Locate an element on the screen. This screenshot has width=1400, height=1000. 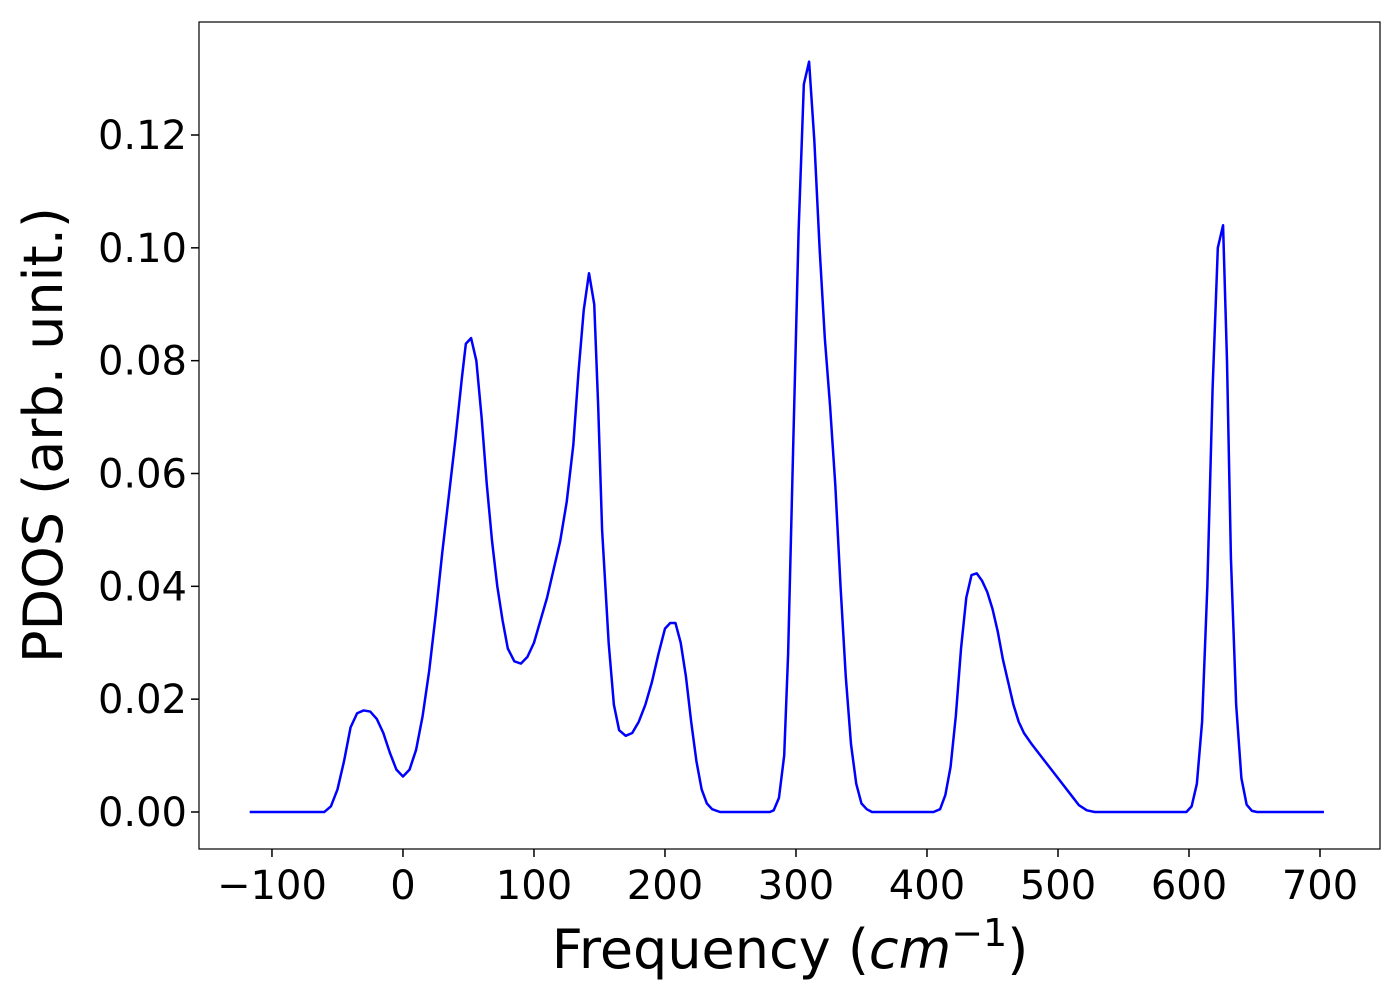
x-tick-label: 400 is located at coordinates (927, 886).